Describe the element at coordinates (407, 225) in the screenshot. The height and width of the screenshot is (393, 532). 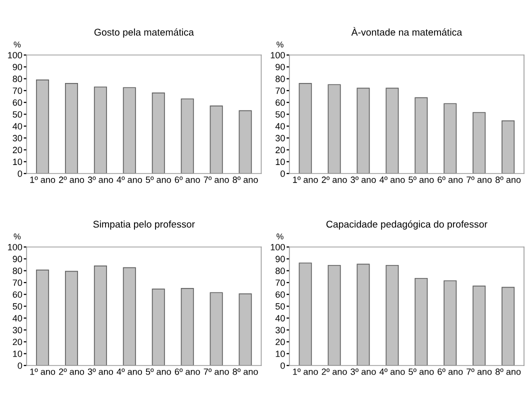
I see `chart-title: Capacidade pedagógica do professor` at that location.